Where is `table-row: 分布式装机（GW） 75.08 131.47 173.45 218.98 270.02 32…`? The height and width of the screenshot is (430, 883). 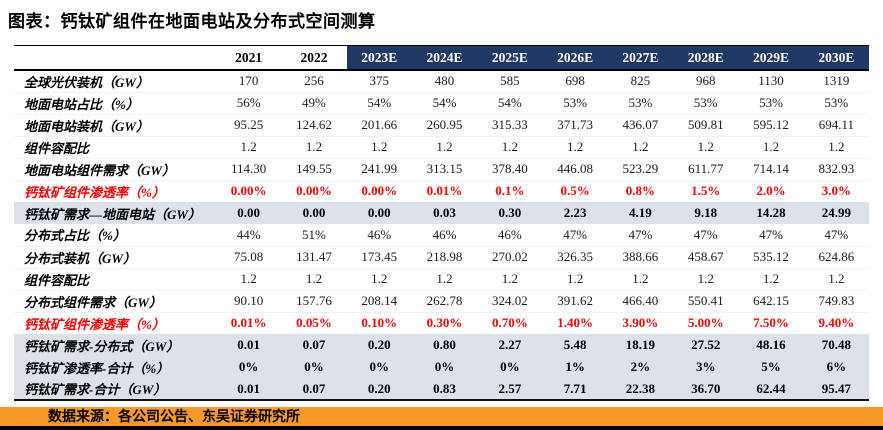
table-row: 分布式装机（GW） 75.08 131.47 173.45 218.98 270.02 32… is located at coordinates (441, 257).